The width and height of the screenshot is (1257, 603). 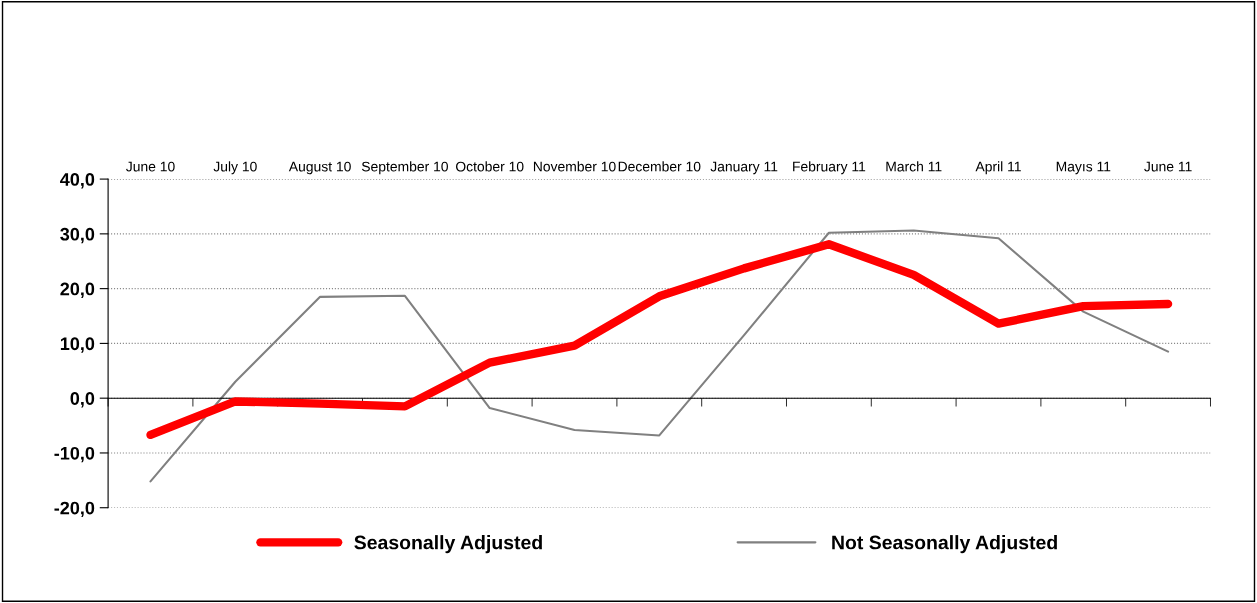 I want to click on x-tick-label: September 10, so click(x=404, y=168).